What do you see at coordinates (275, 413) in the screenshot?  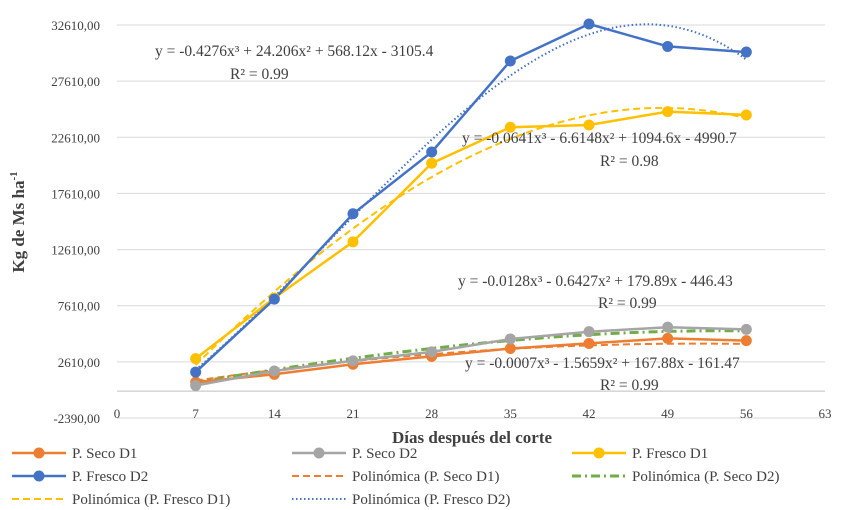 I see `x-tick-label: 14` at bounding box center [275, 413].